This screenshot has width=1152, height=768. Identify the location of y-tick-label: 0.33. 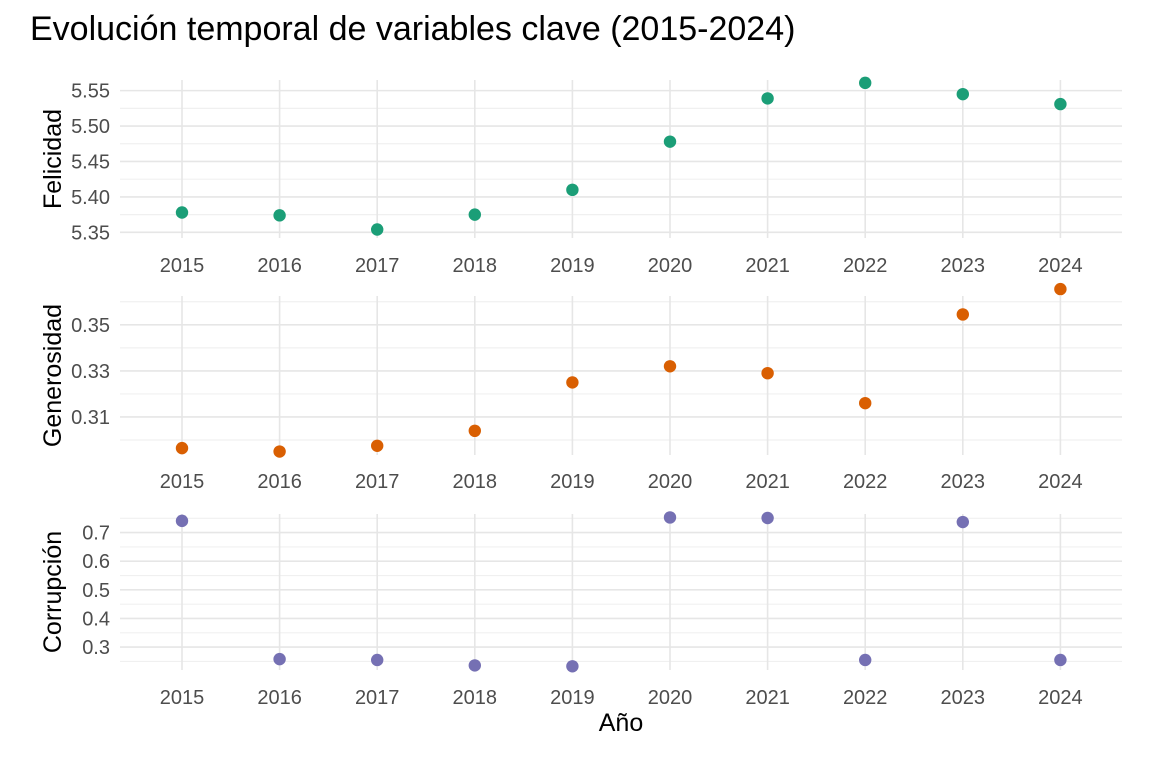
(90, 372).